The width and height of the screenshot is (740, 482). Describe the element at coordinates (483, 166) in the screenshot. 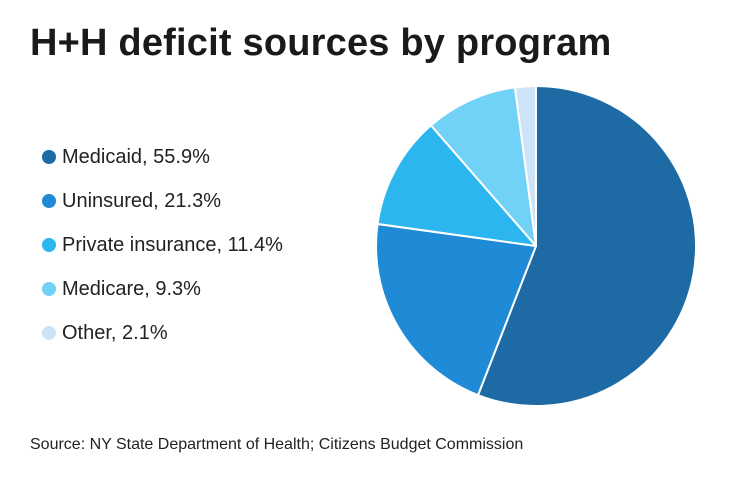

I see `pie-slice-medicare` at that location.